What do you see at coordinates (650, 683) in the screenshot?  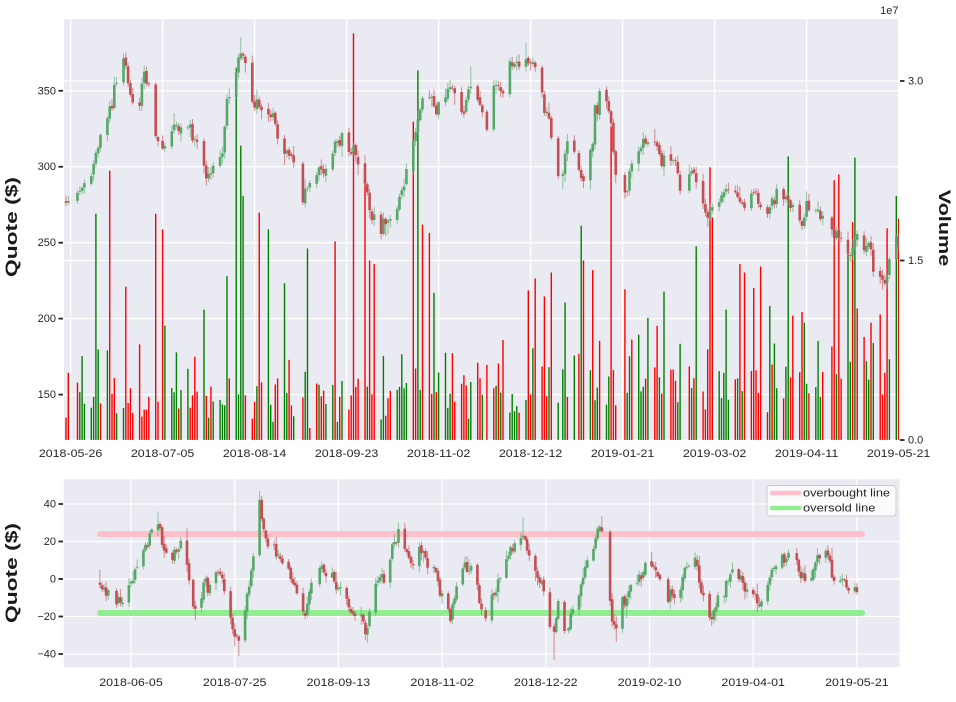 I see `svg-text: 2019-02-10` at bounding box center [650, 683].